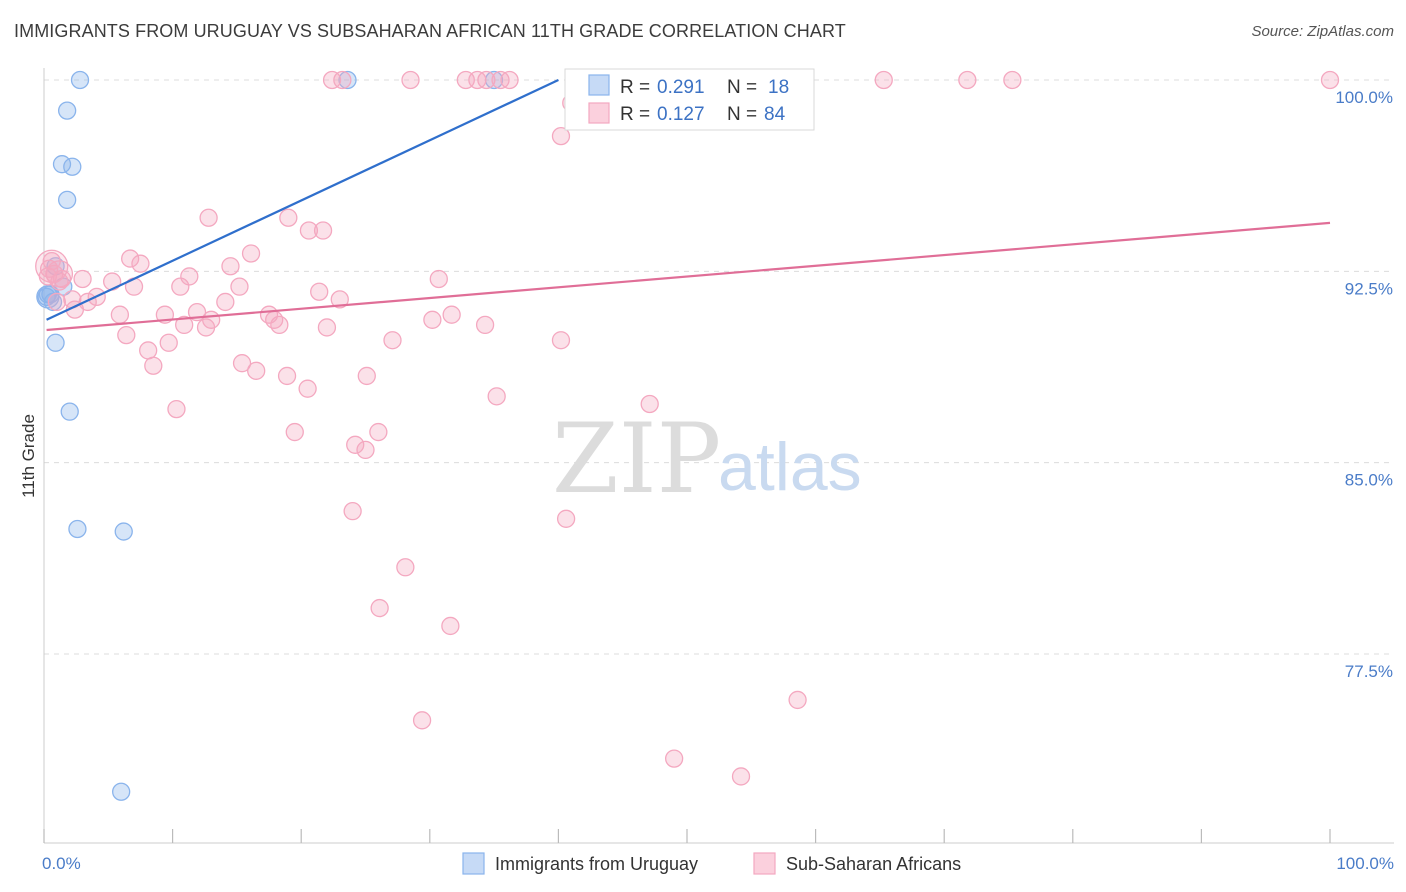  I want to click on legend-r-value-uruguay: 0.291, so click(681, 87).